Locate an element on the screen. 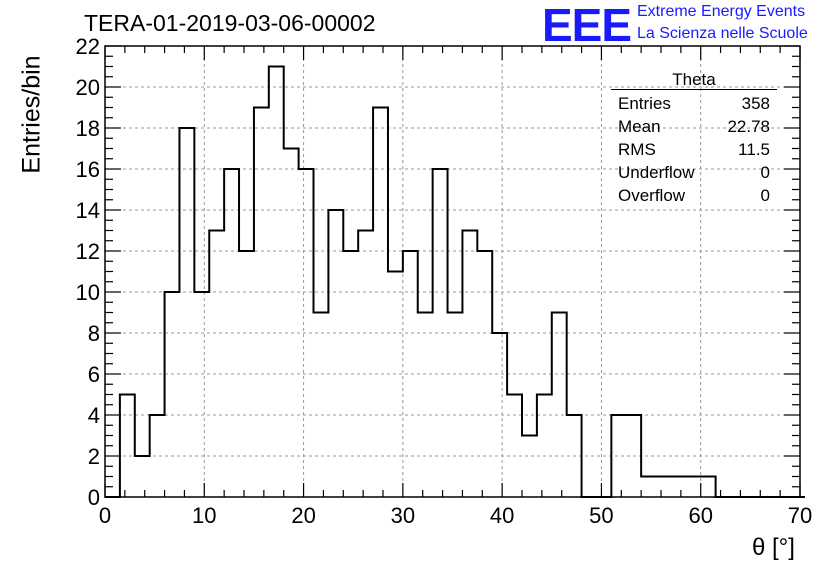 The width and height of the screenshot is (836, 572). logo-line-2: La Scienza nelle Scuole is located at coordinates (722, 33).